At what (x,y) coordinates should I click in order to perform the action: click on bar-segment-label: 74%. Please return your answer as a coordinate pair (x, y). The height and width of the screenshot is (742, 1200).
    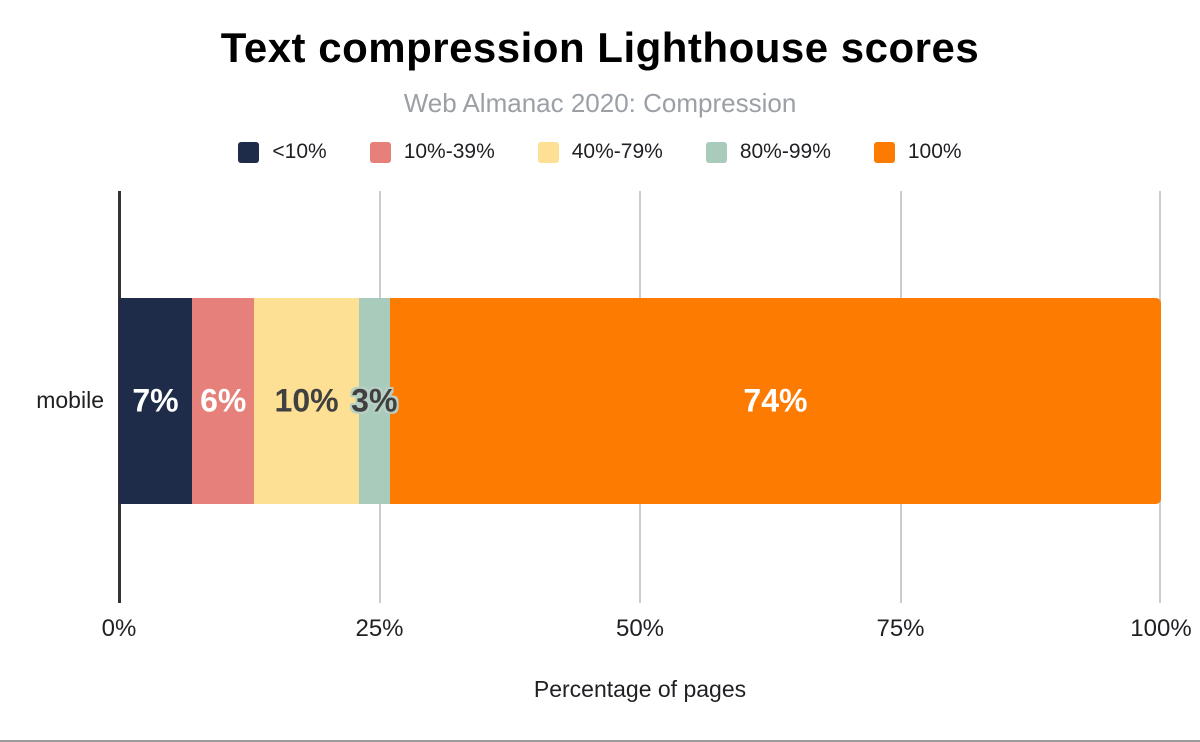
    Looking at the image, I should click on (775, 400).